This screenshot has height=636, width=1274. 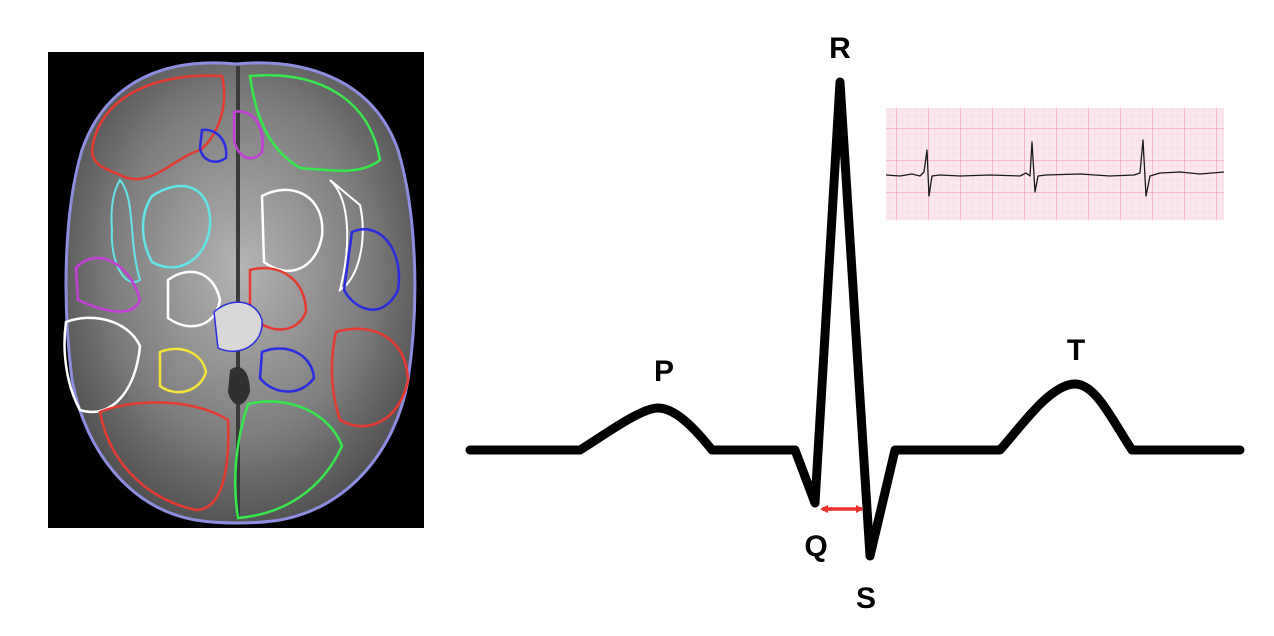 I want to click on region-right-insula, so click(x=346, y=235).